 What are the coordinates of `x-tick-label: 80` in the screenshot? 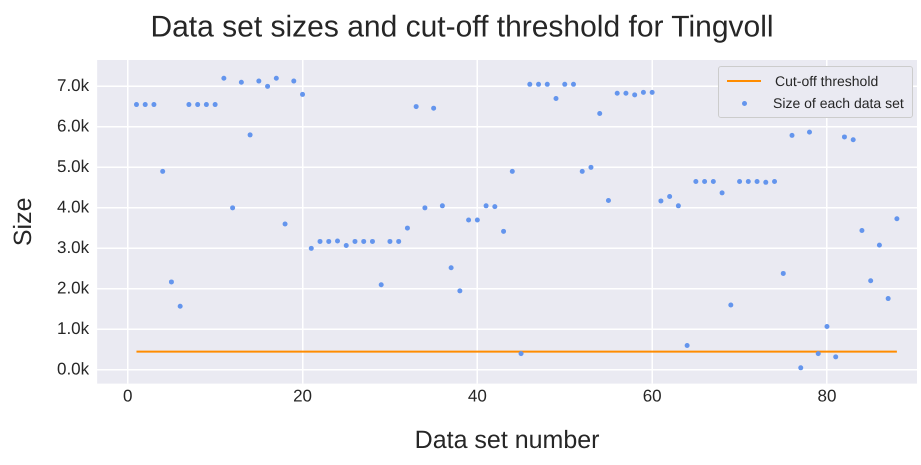 It's located at (827, 396).